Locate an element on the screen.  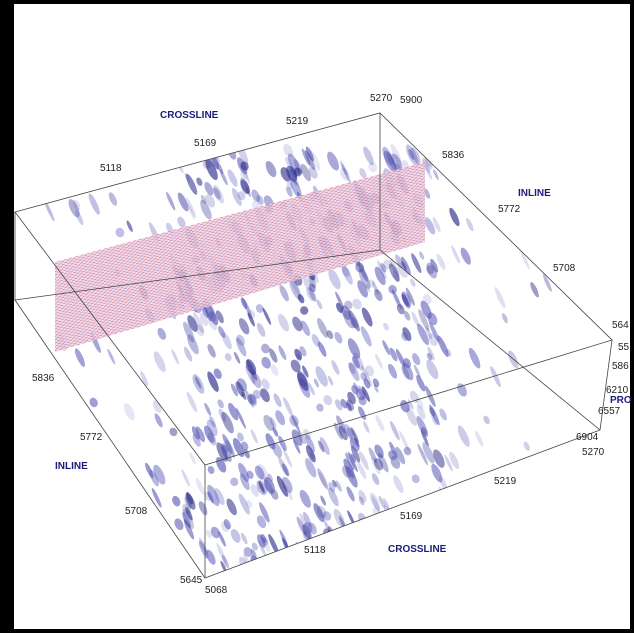
tick-label: 6557 is located at coordinates (609, 411).